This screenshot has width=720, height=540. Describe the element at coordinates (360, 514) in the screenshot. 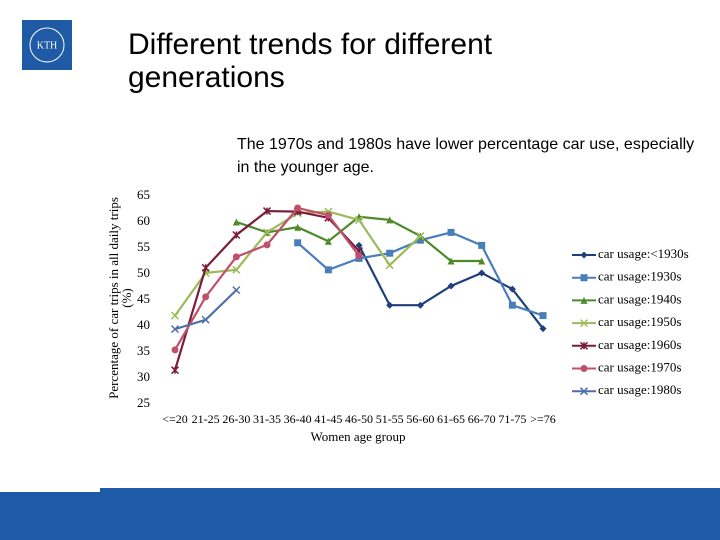

I see `footer-band` at that location.